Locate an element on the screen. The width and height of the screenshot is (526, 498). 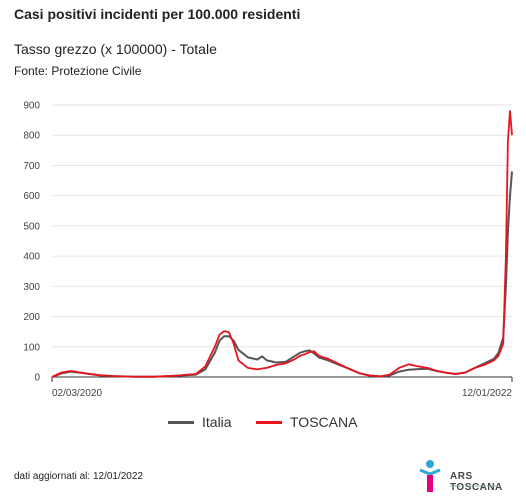
y-tick-label-600: 600 is located at coordinates (31, 196).